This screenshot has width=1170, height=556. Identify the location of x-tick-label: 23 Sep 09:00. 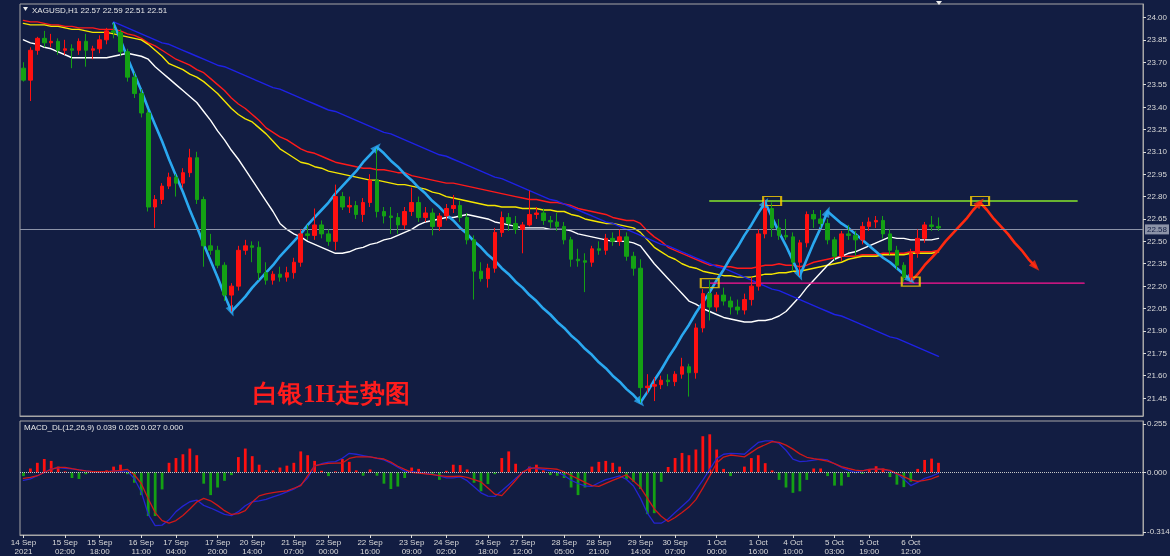
(411, 547).